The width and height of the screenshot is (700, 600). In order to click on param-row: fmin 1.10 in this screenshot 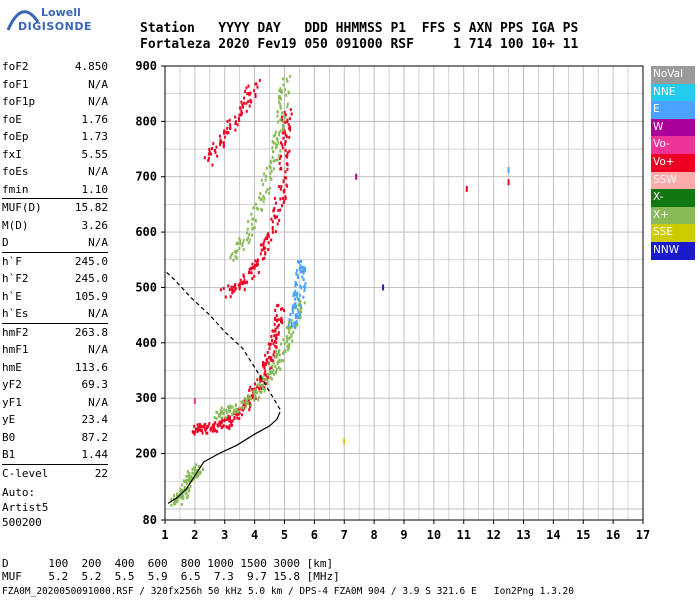, I will do `click(55, 190)`.